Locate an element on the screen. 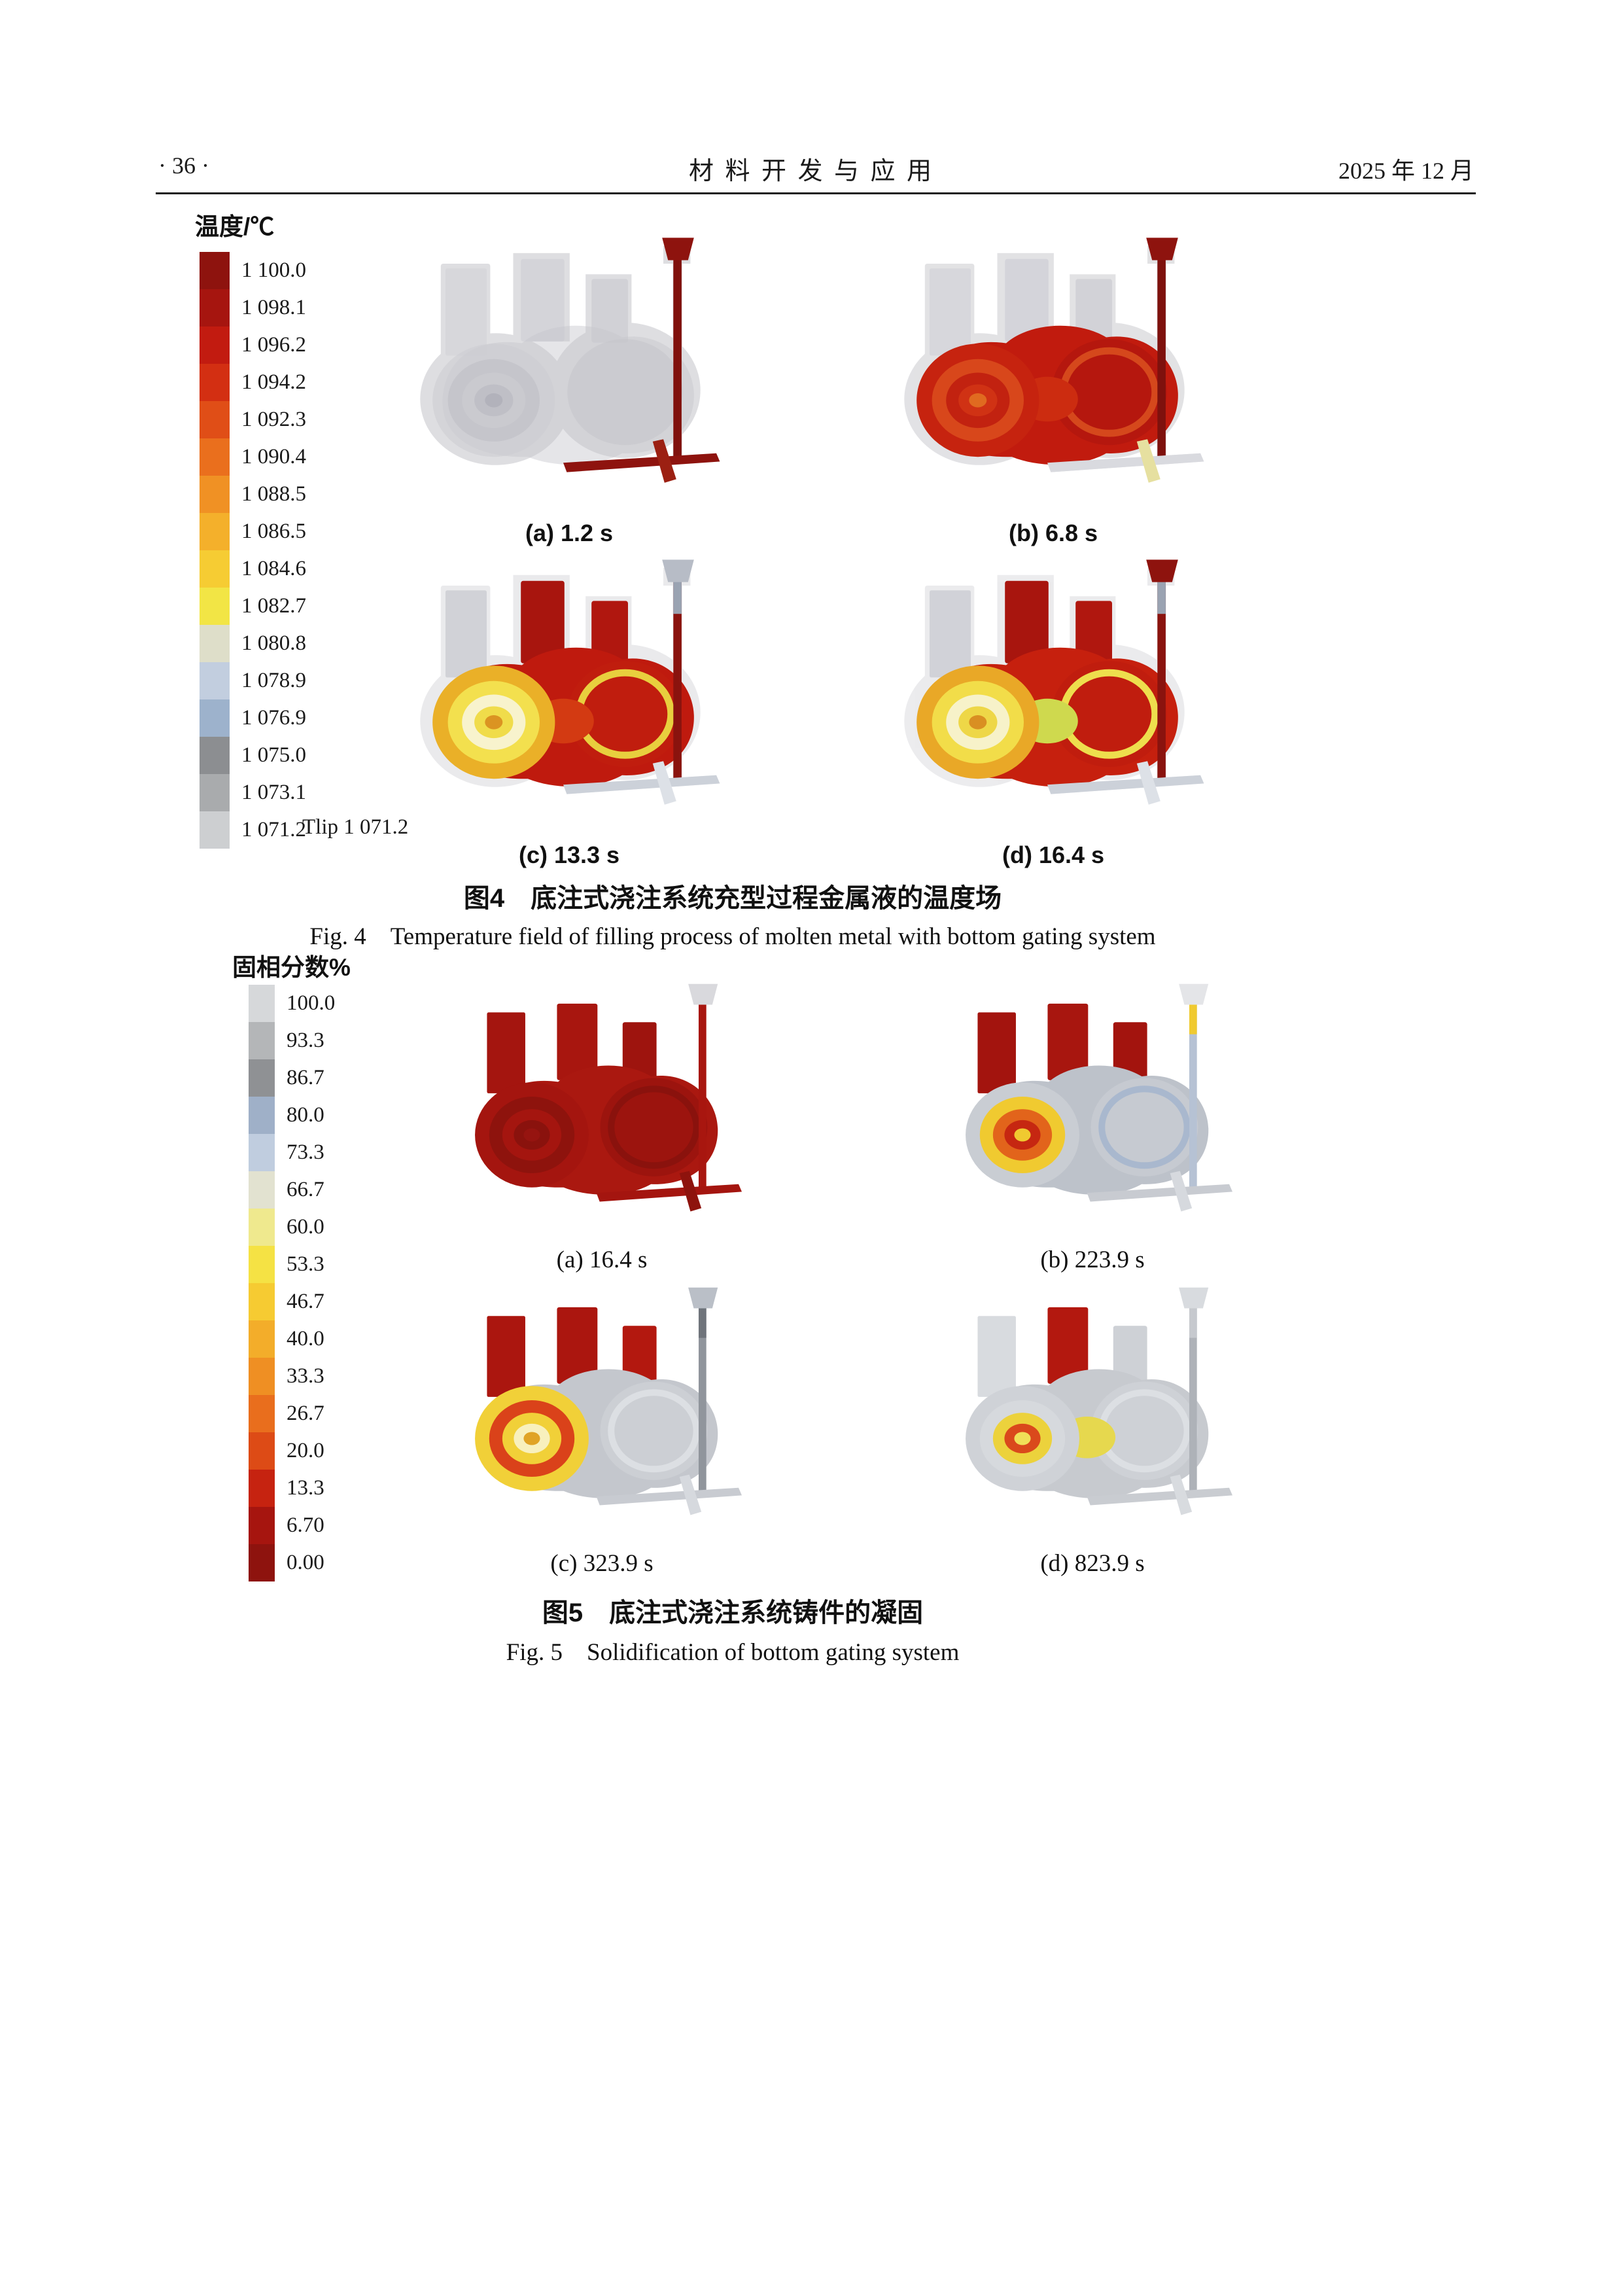  legend-entry: 1 073.1 is located at coordinates (253, 793).